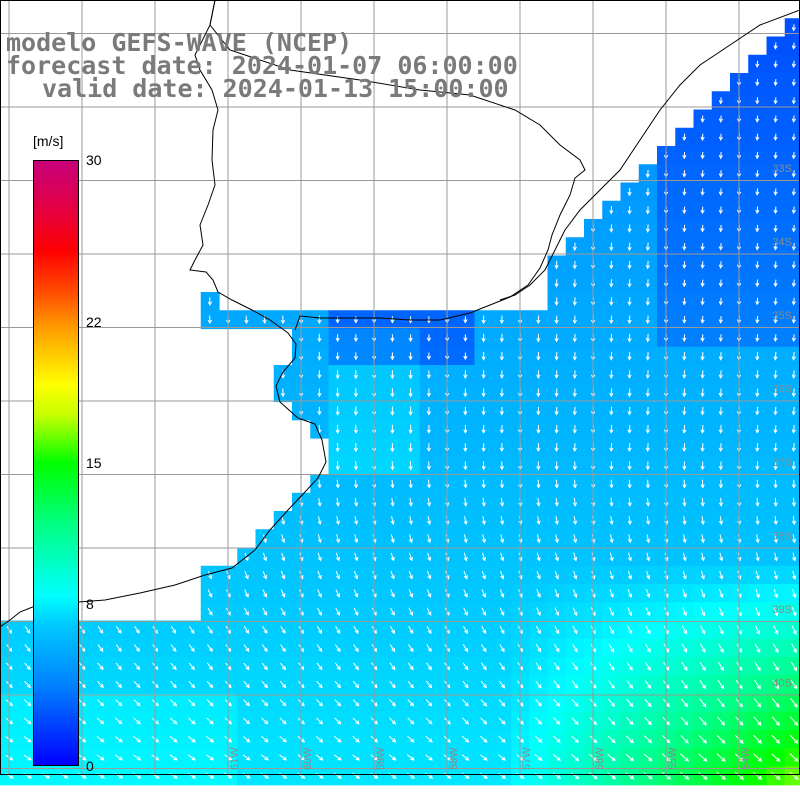 The width and height of the screenshot is (800, 800). I want to click on coastline-brazil, so click(649, 155).